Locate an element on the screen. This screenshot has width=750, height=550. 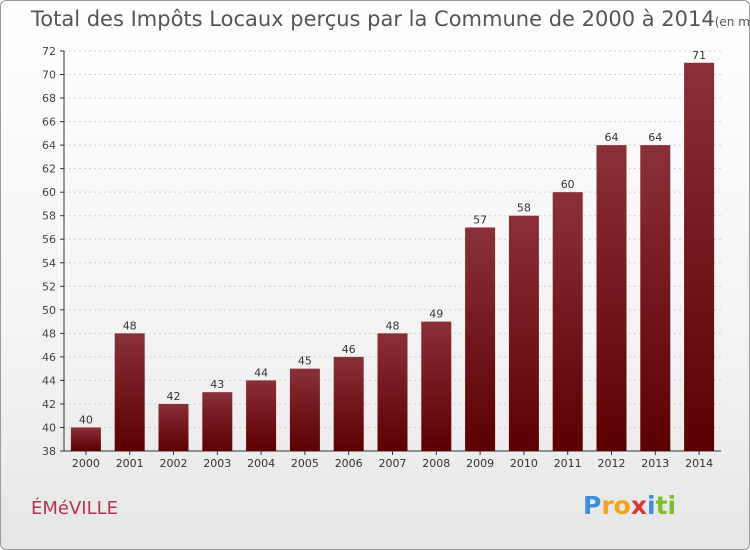
logo-letter: t is located at coordinates (661, 505).